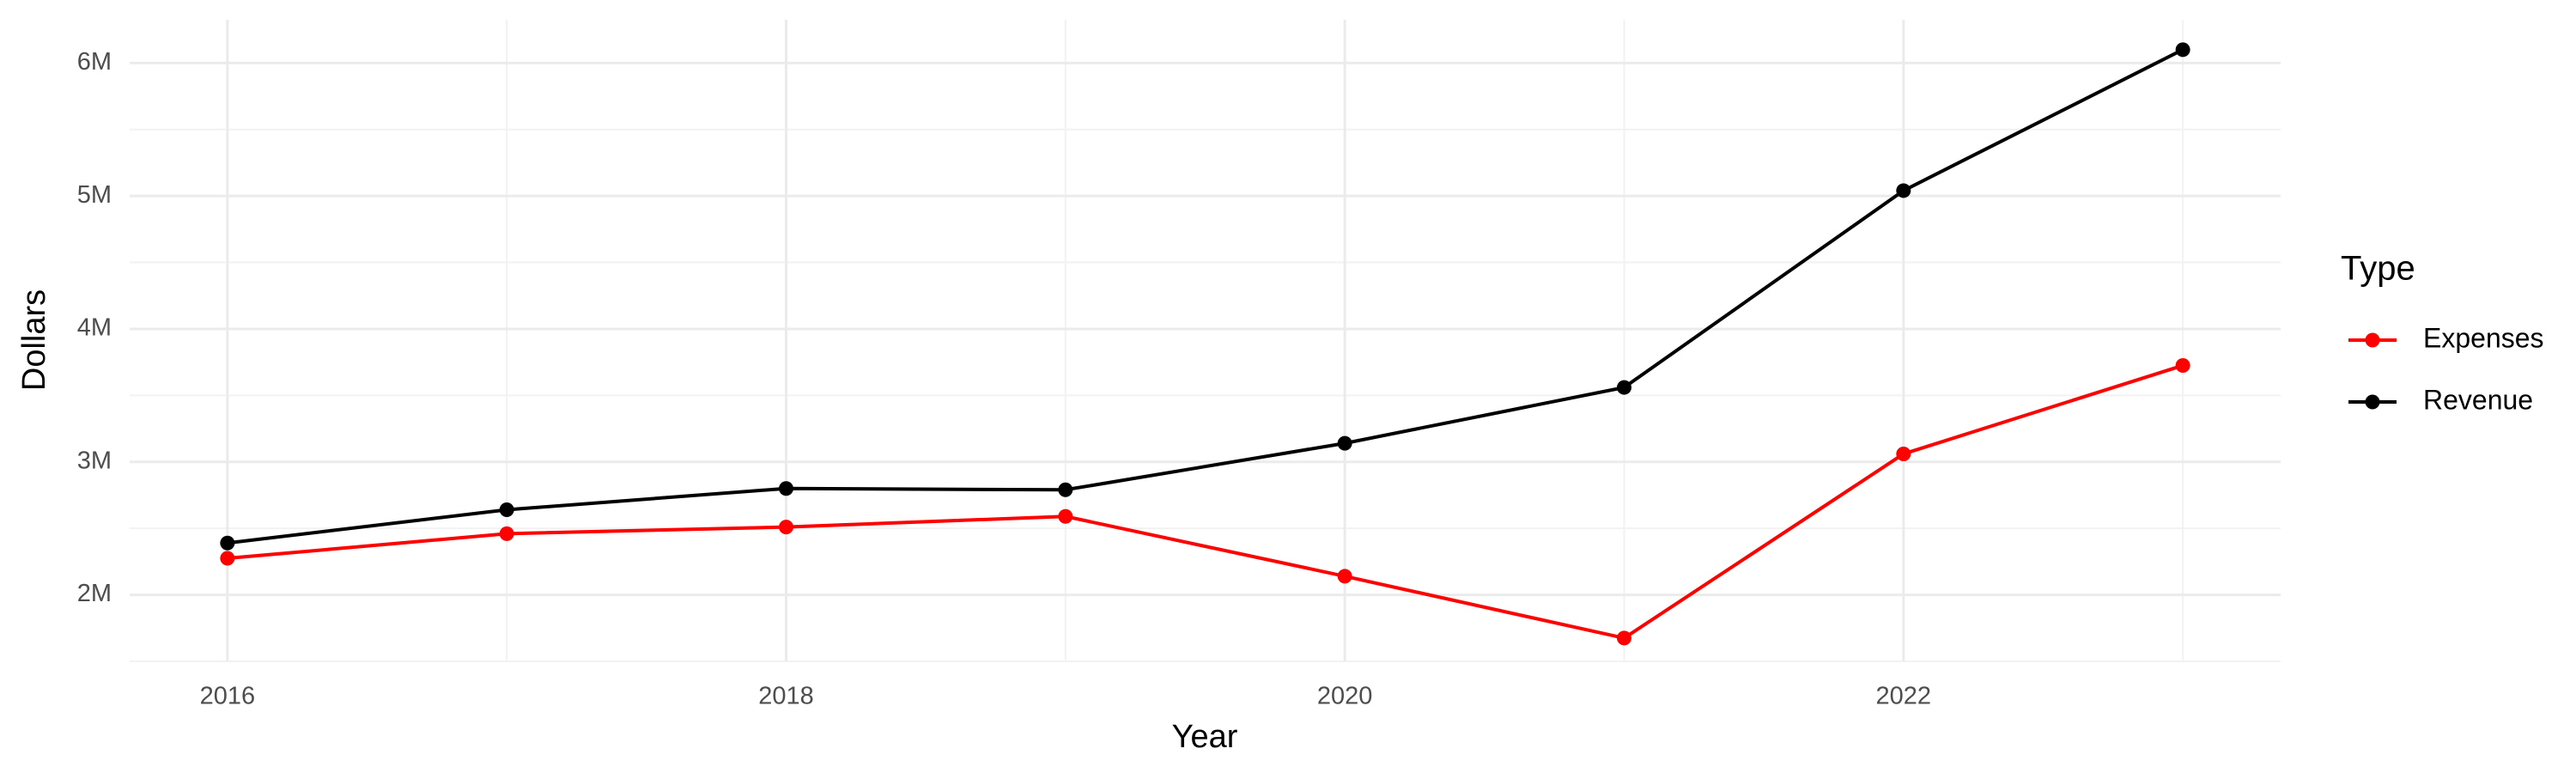 Image resolution: width=2576 pixels, height=773 pixels. I want to click on y-tick-label: 3M, so click(94, 461).